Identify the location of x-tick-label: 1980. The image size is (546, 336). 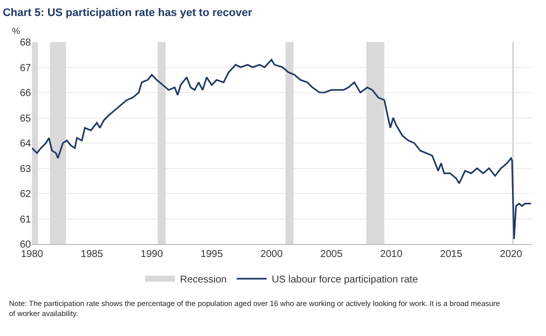
(32, 254).